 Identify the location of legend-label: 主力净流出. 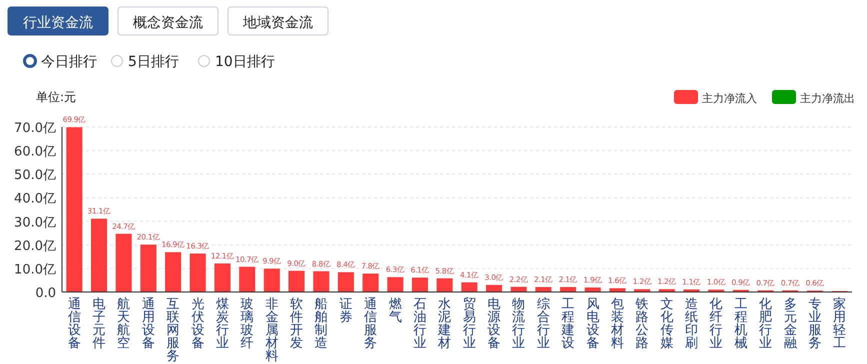
(827, 98).